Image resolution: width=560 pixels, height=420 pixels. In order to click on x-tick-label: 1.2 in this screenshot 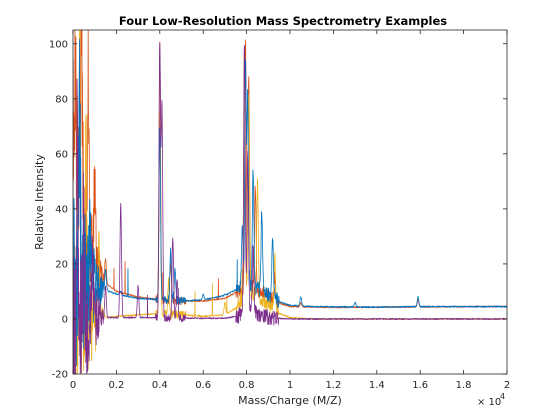, I will do `click(333, 385)`.